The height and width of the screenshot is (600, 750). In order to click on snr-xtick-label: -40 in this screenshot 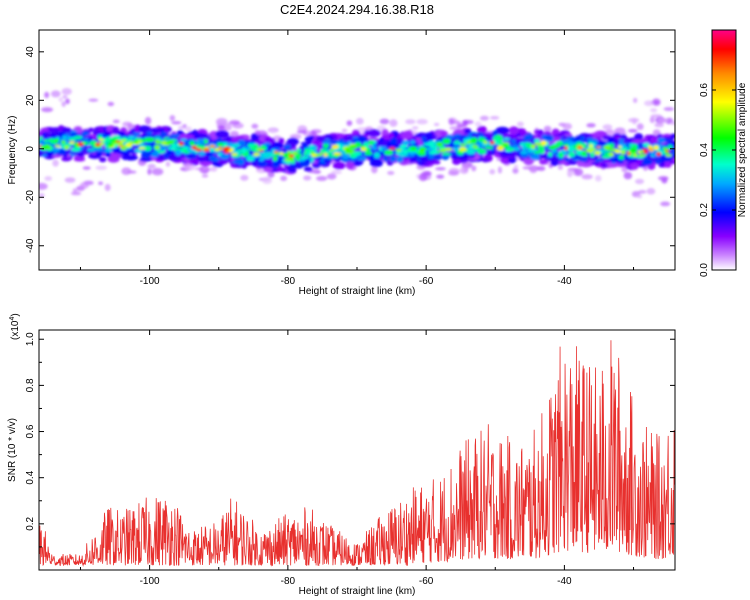, I will do `click(564, 581)`.